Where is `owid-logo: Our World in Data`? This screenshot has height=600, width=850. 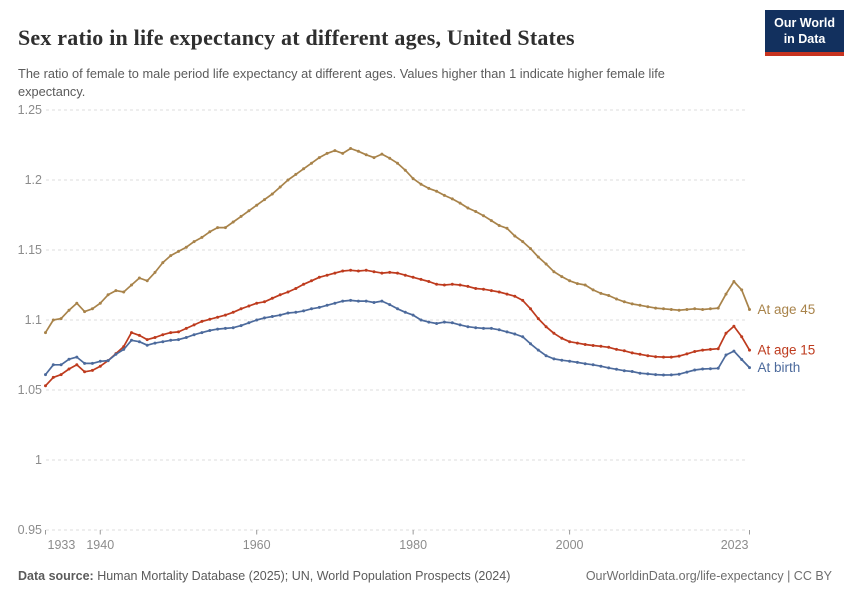 owid-logo: Our World in Data is located at coordinates (804, 33).